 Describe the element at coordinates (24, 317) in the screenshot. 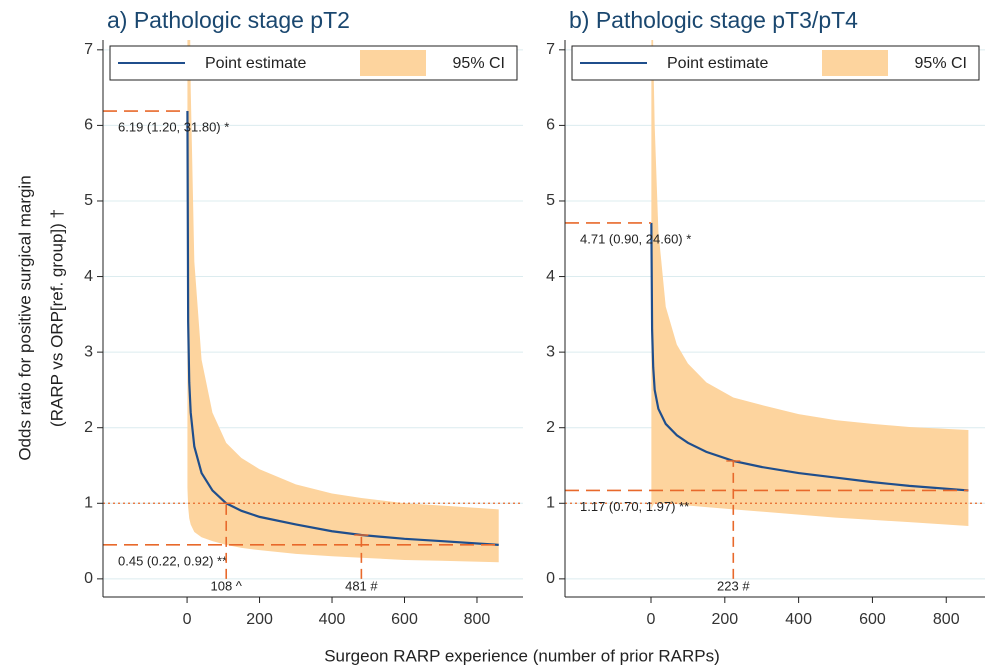

I see `y-axis-title: Odds ratio for positive surgical margin` at that location.